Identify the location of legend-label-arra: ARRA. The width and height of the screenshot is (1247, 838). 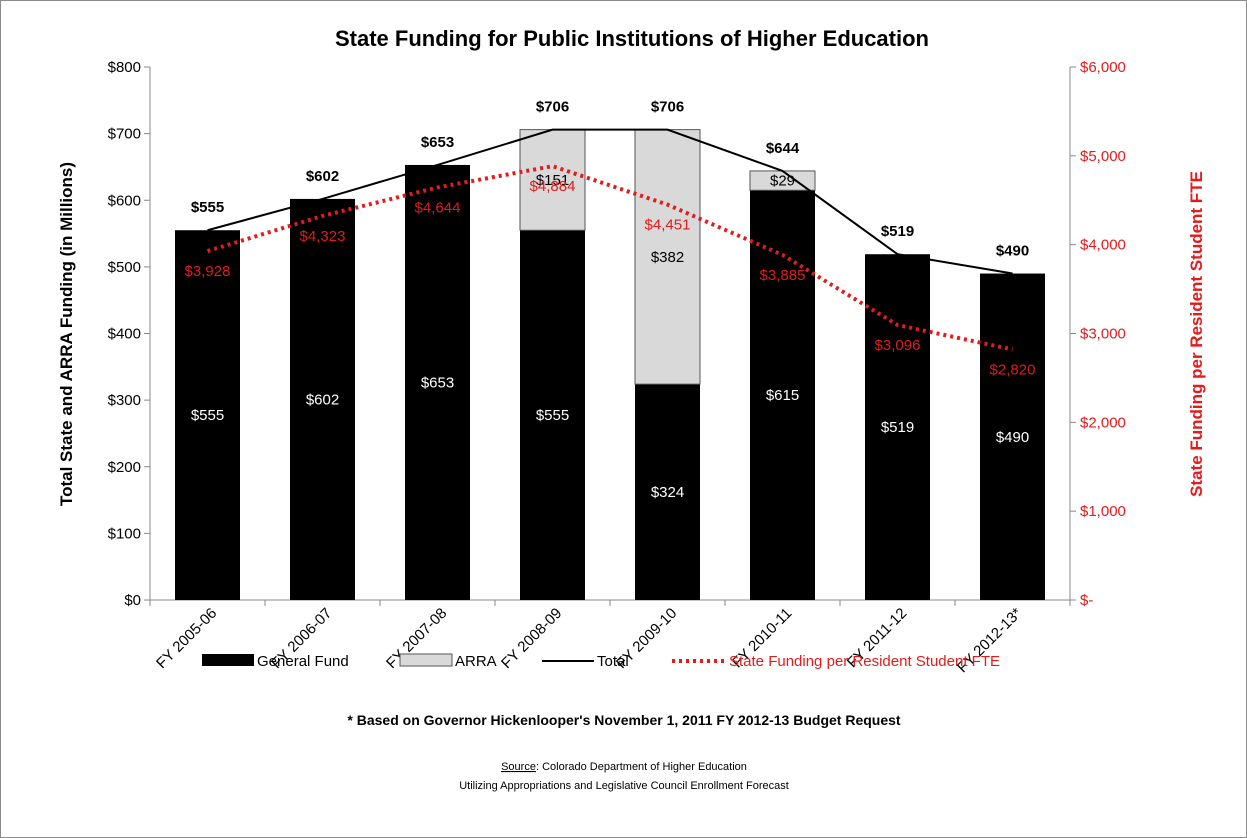
(476, 661).